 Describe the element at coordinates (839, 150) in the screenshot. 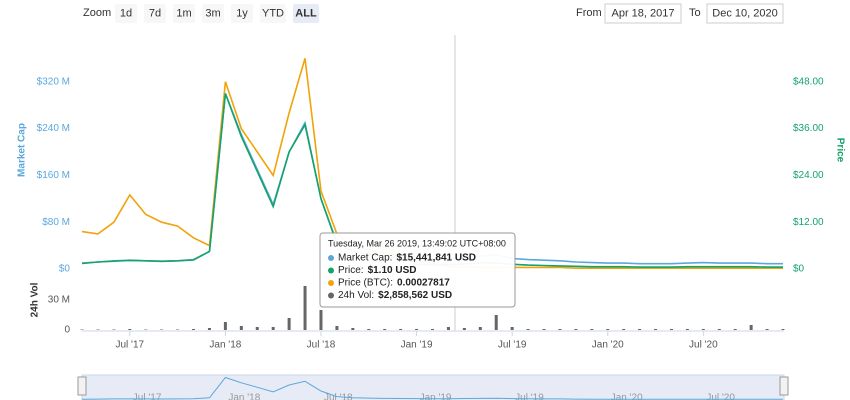

I see `y2-axis-title: Price` at that location.